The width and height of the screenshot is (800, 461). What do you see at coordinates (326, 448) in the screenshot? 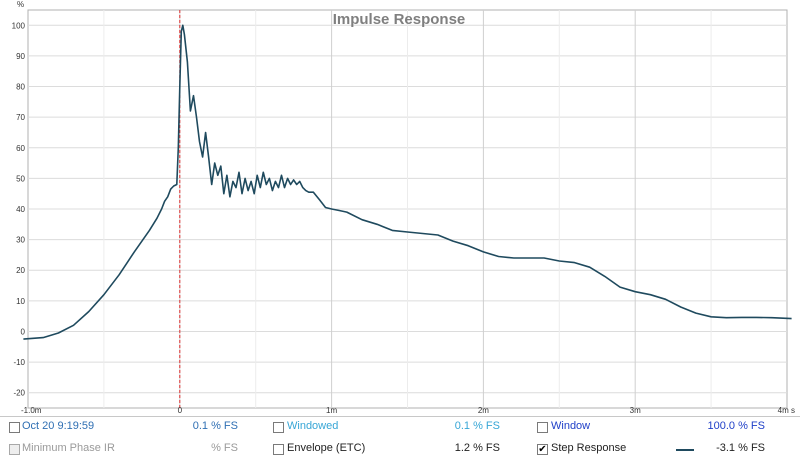
I see `legend-label-envelope: Envelope (ETC)` at bounding box center [326, 448].